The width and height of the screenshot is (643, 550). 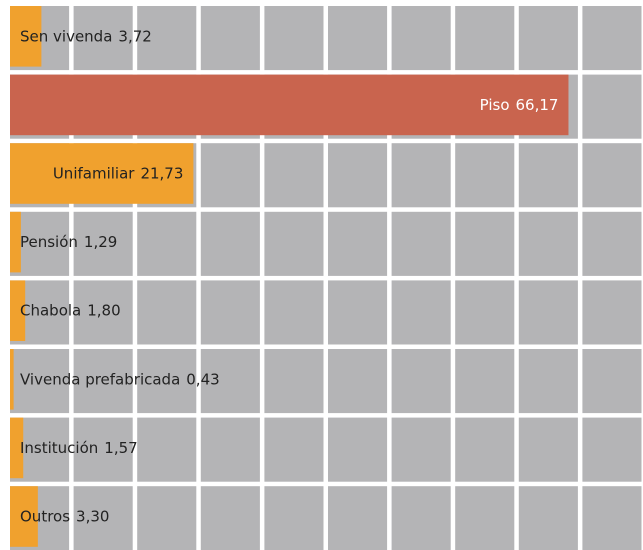 What do you see at coordinates (49, 242) in the screenshot?
I see `category-label: Pensión` at bounding box center [49, 242].